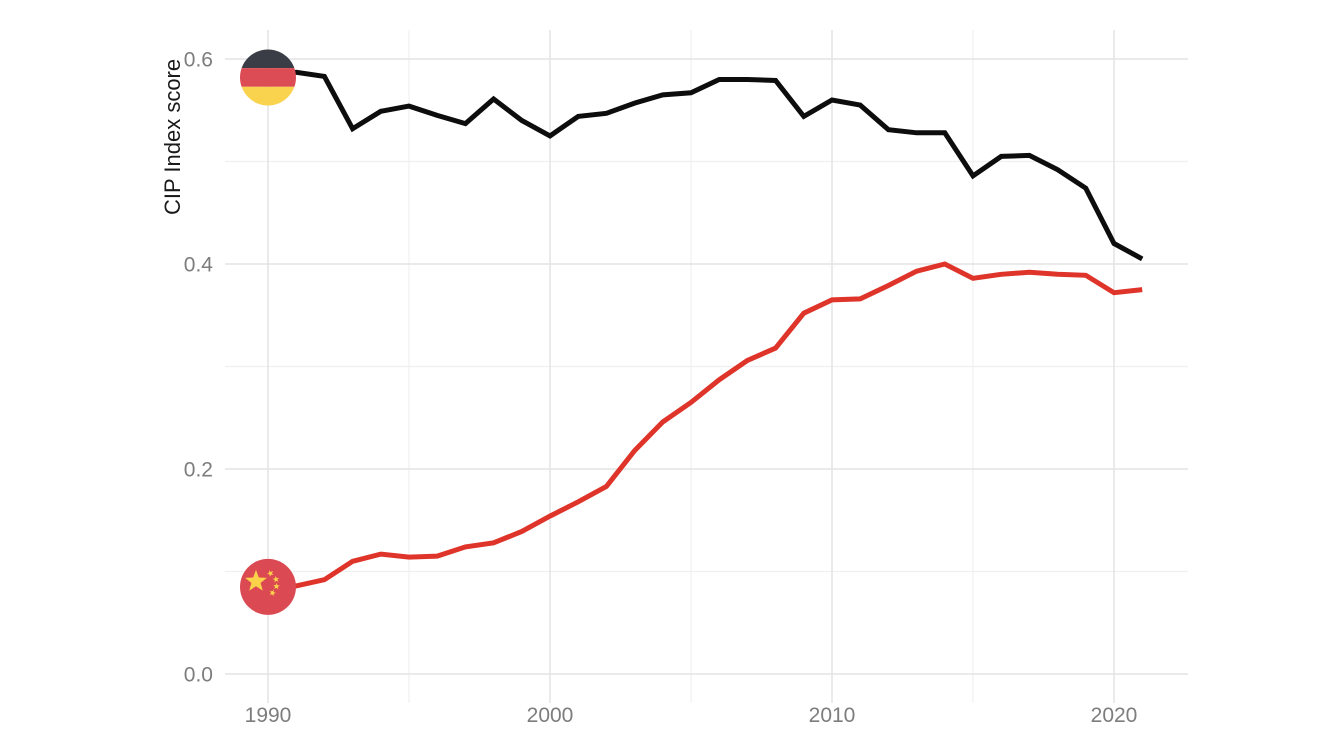  I want to click on x-tick-label-2020: 2020, so click(1114, 715).